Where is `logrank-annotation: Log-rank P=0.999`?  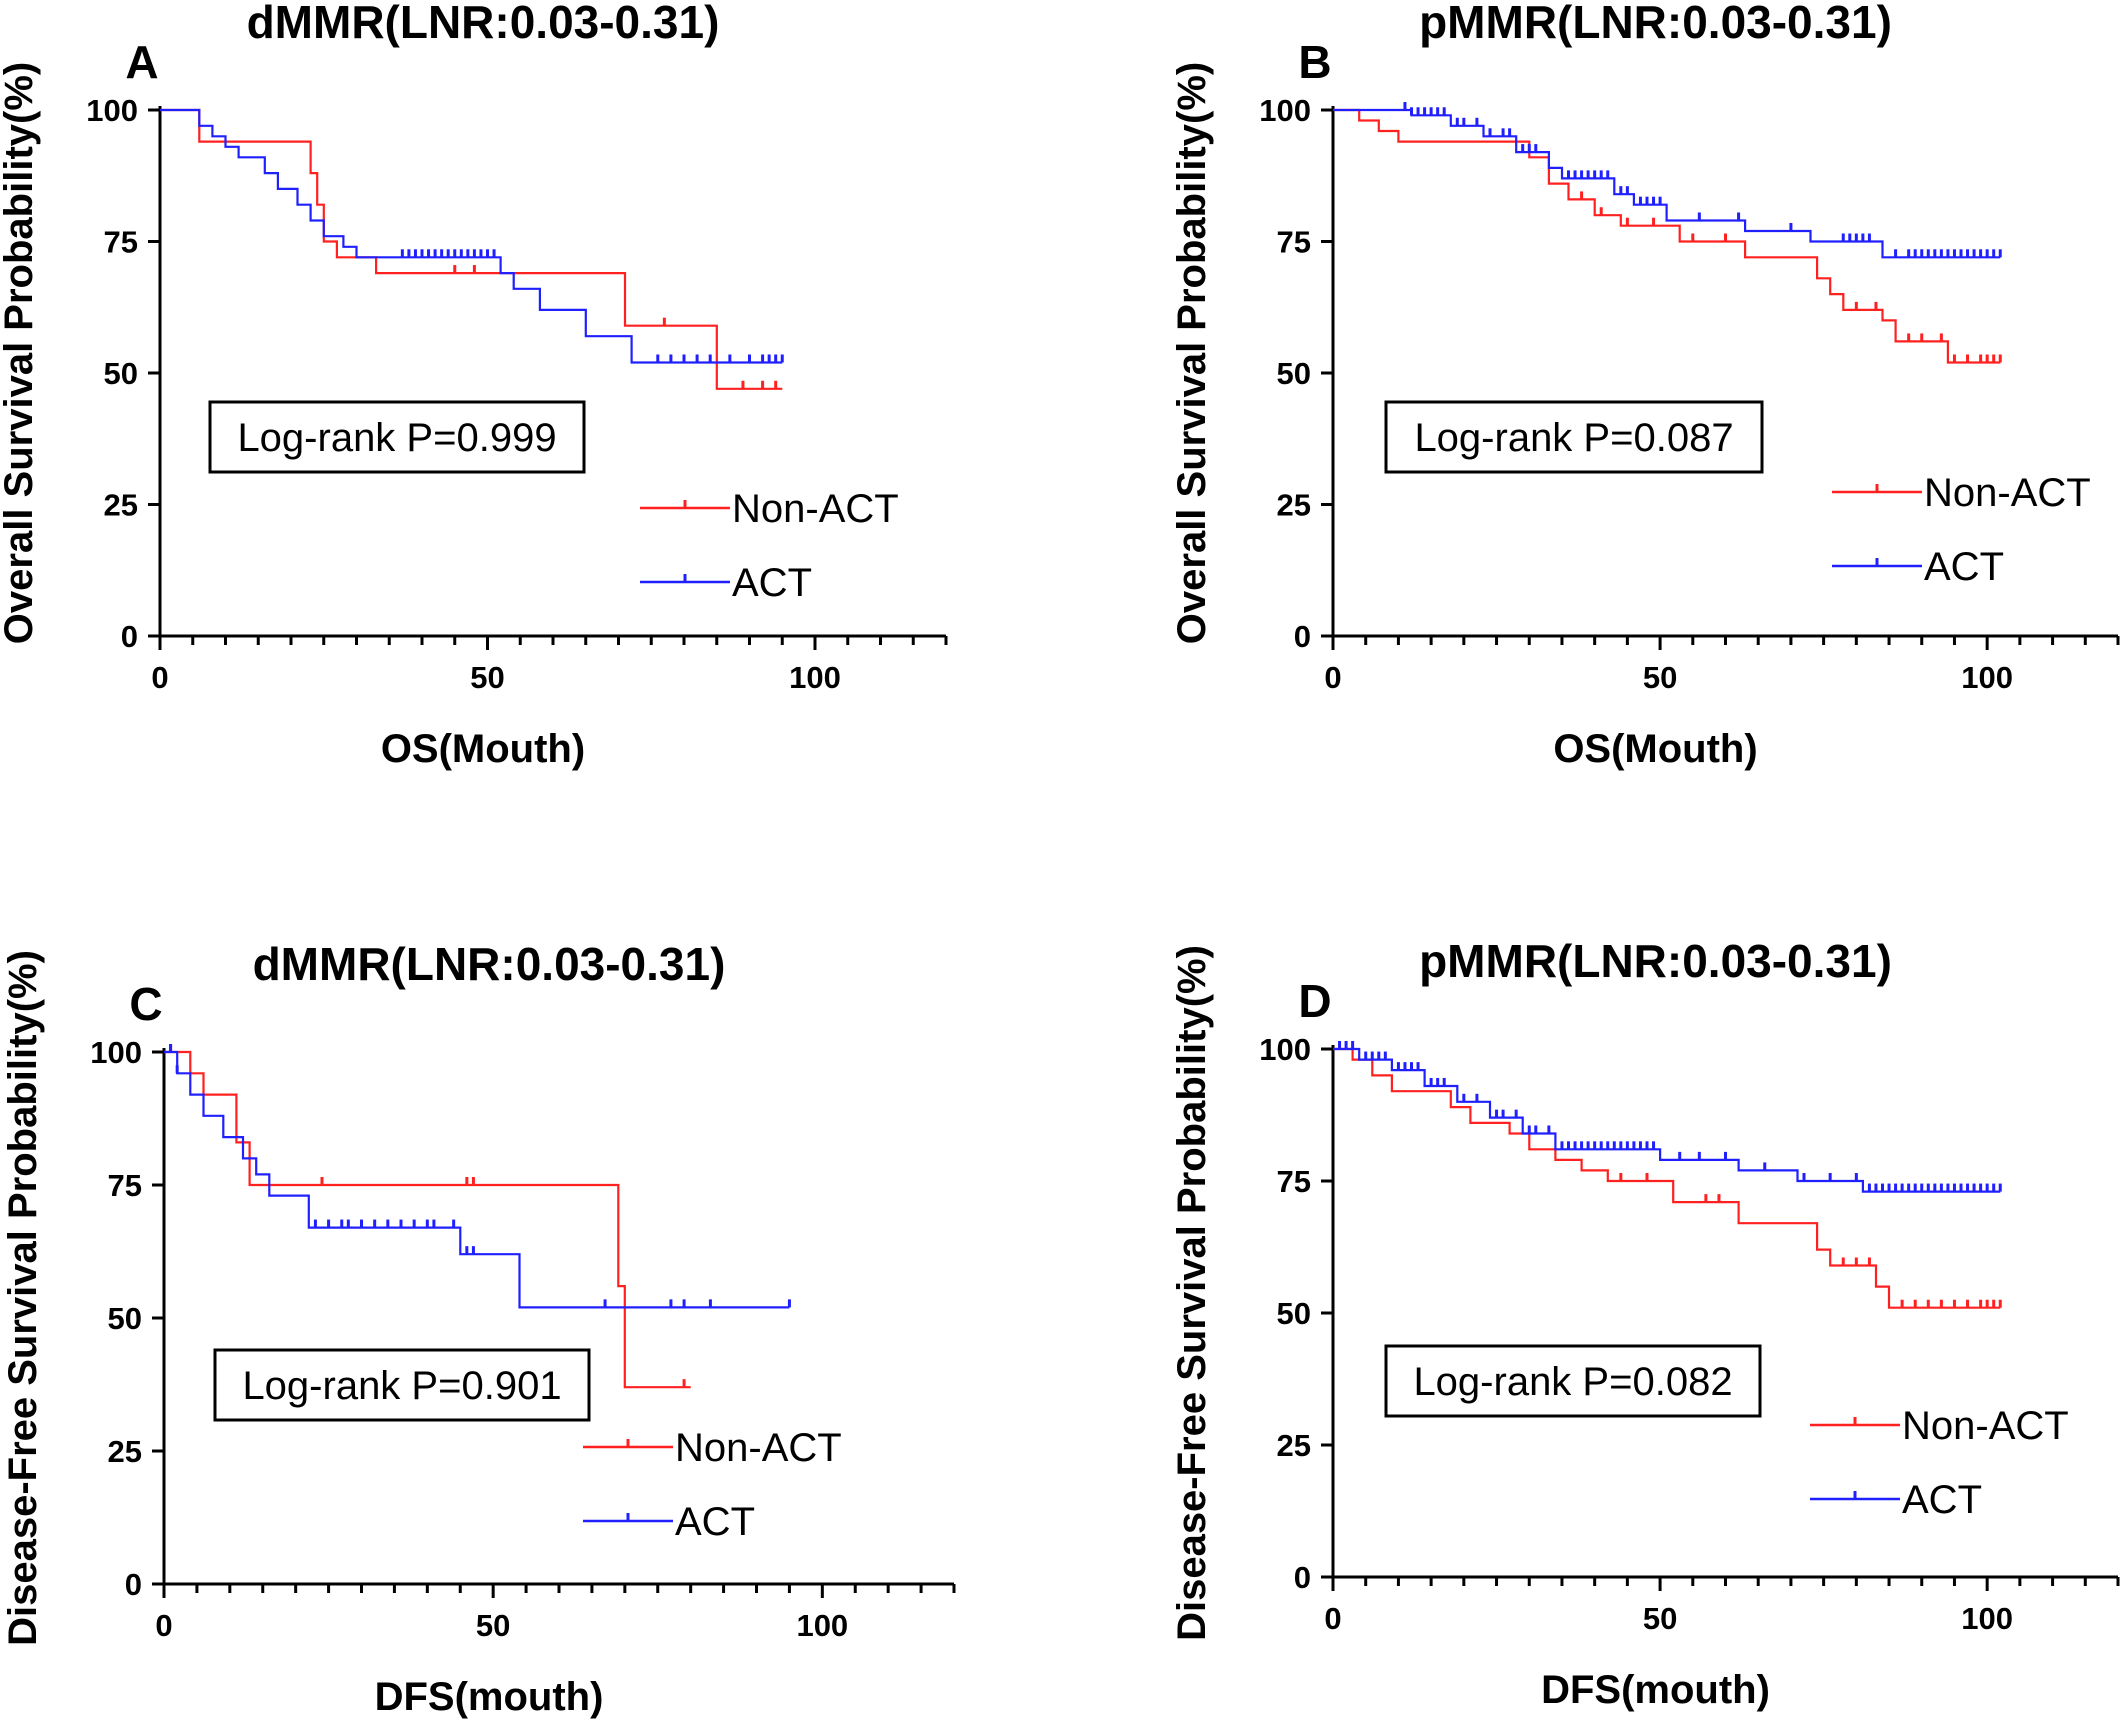 logrank-annotation: Log-rank P=0.999 is located at coordinates (396, 438).